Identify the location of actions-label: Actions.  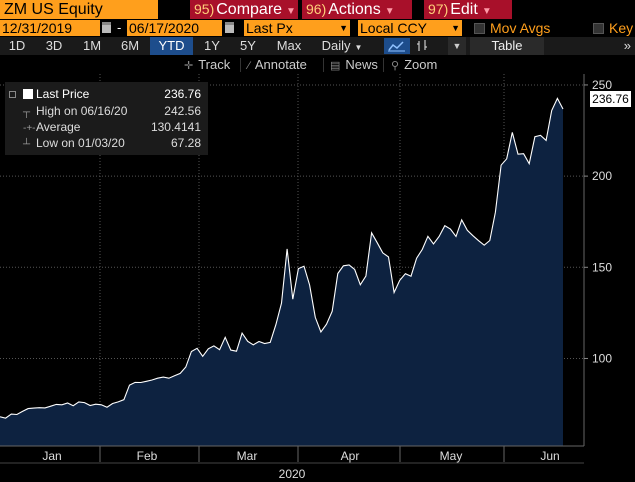
(354, 9).